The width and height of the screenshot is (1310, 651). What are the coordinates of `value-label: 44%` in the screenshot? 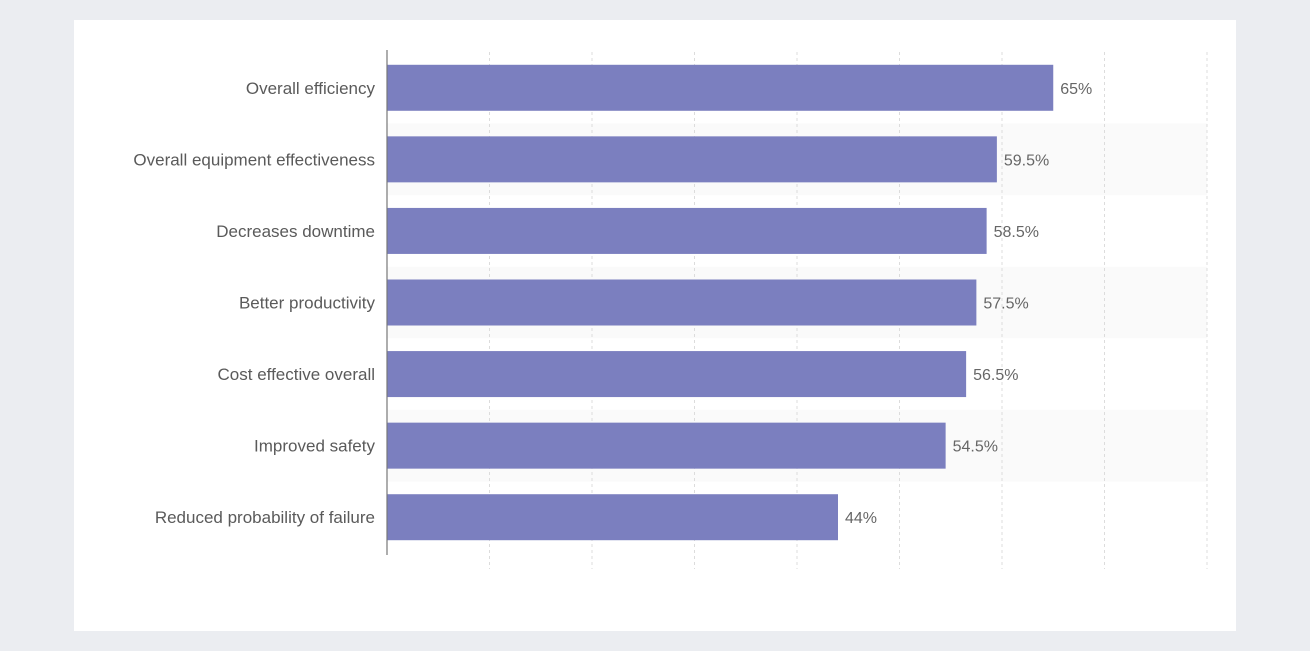 It's located at (861, 518).